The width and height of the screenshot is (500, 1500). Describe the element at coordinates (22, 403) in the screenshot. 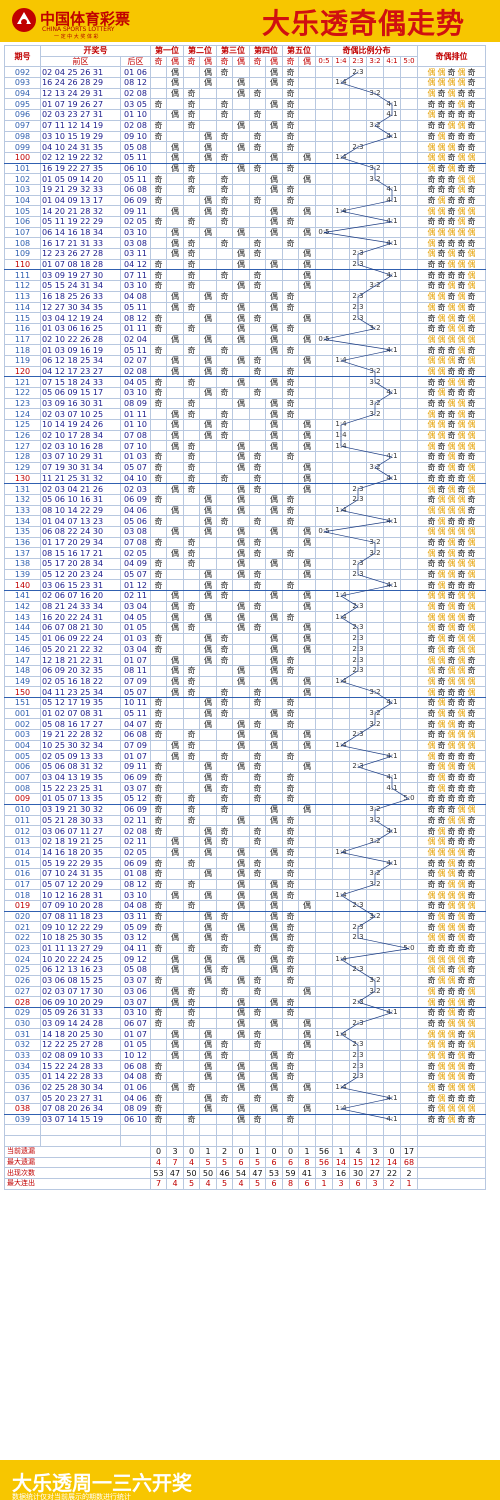

I see `period-cell: 123` at that location.